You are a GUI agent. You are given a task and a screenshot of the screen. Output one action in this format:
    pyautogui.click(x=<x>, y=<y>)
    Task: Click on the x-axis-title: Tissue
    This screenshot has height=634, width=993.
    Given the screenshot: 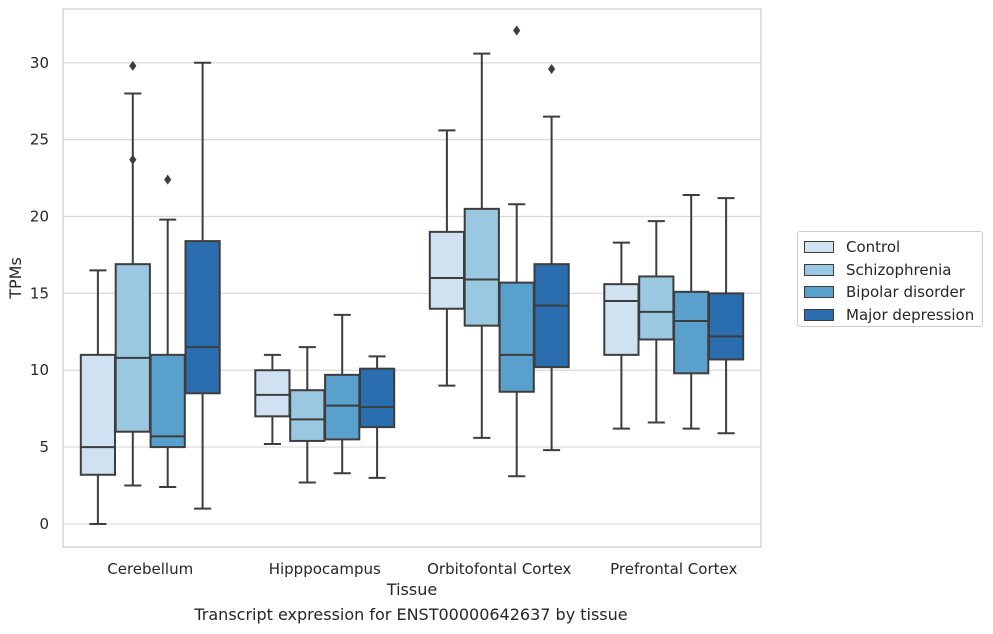 What is the action you would take?
    pyautogui.click(x=411, y=589)
    